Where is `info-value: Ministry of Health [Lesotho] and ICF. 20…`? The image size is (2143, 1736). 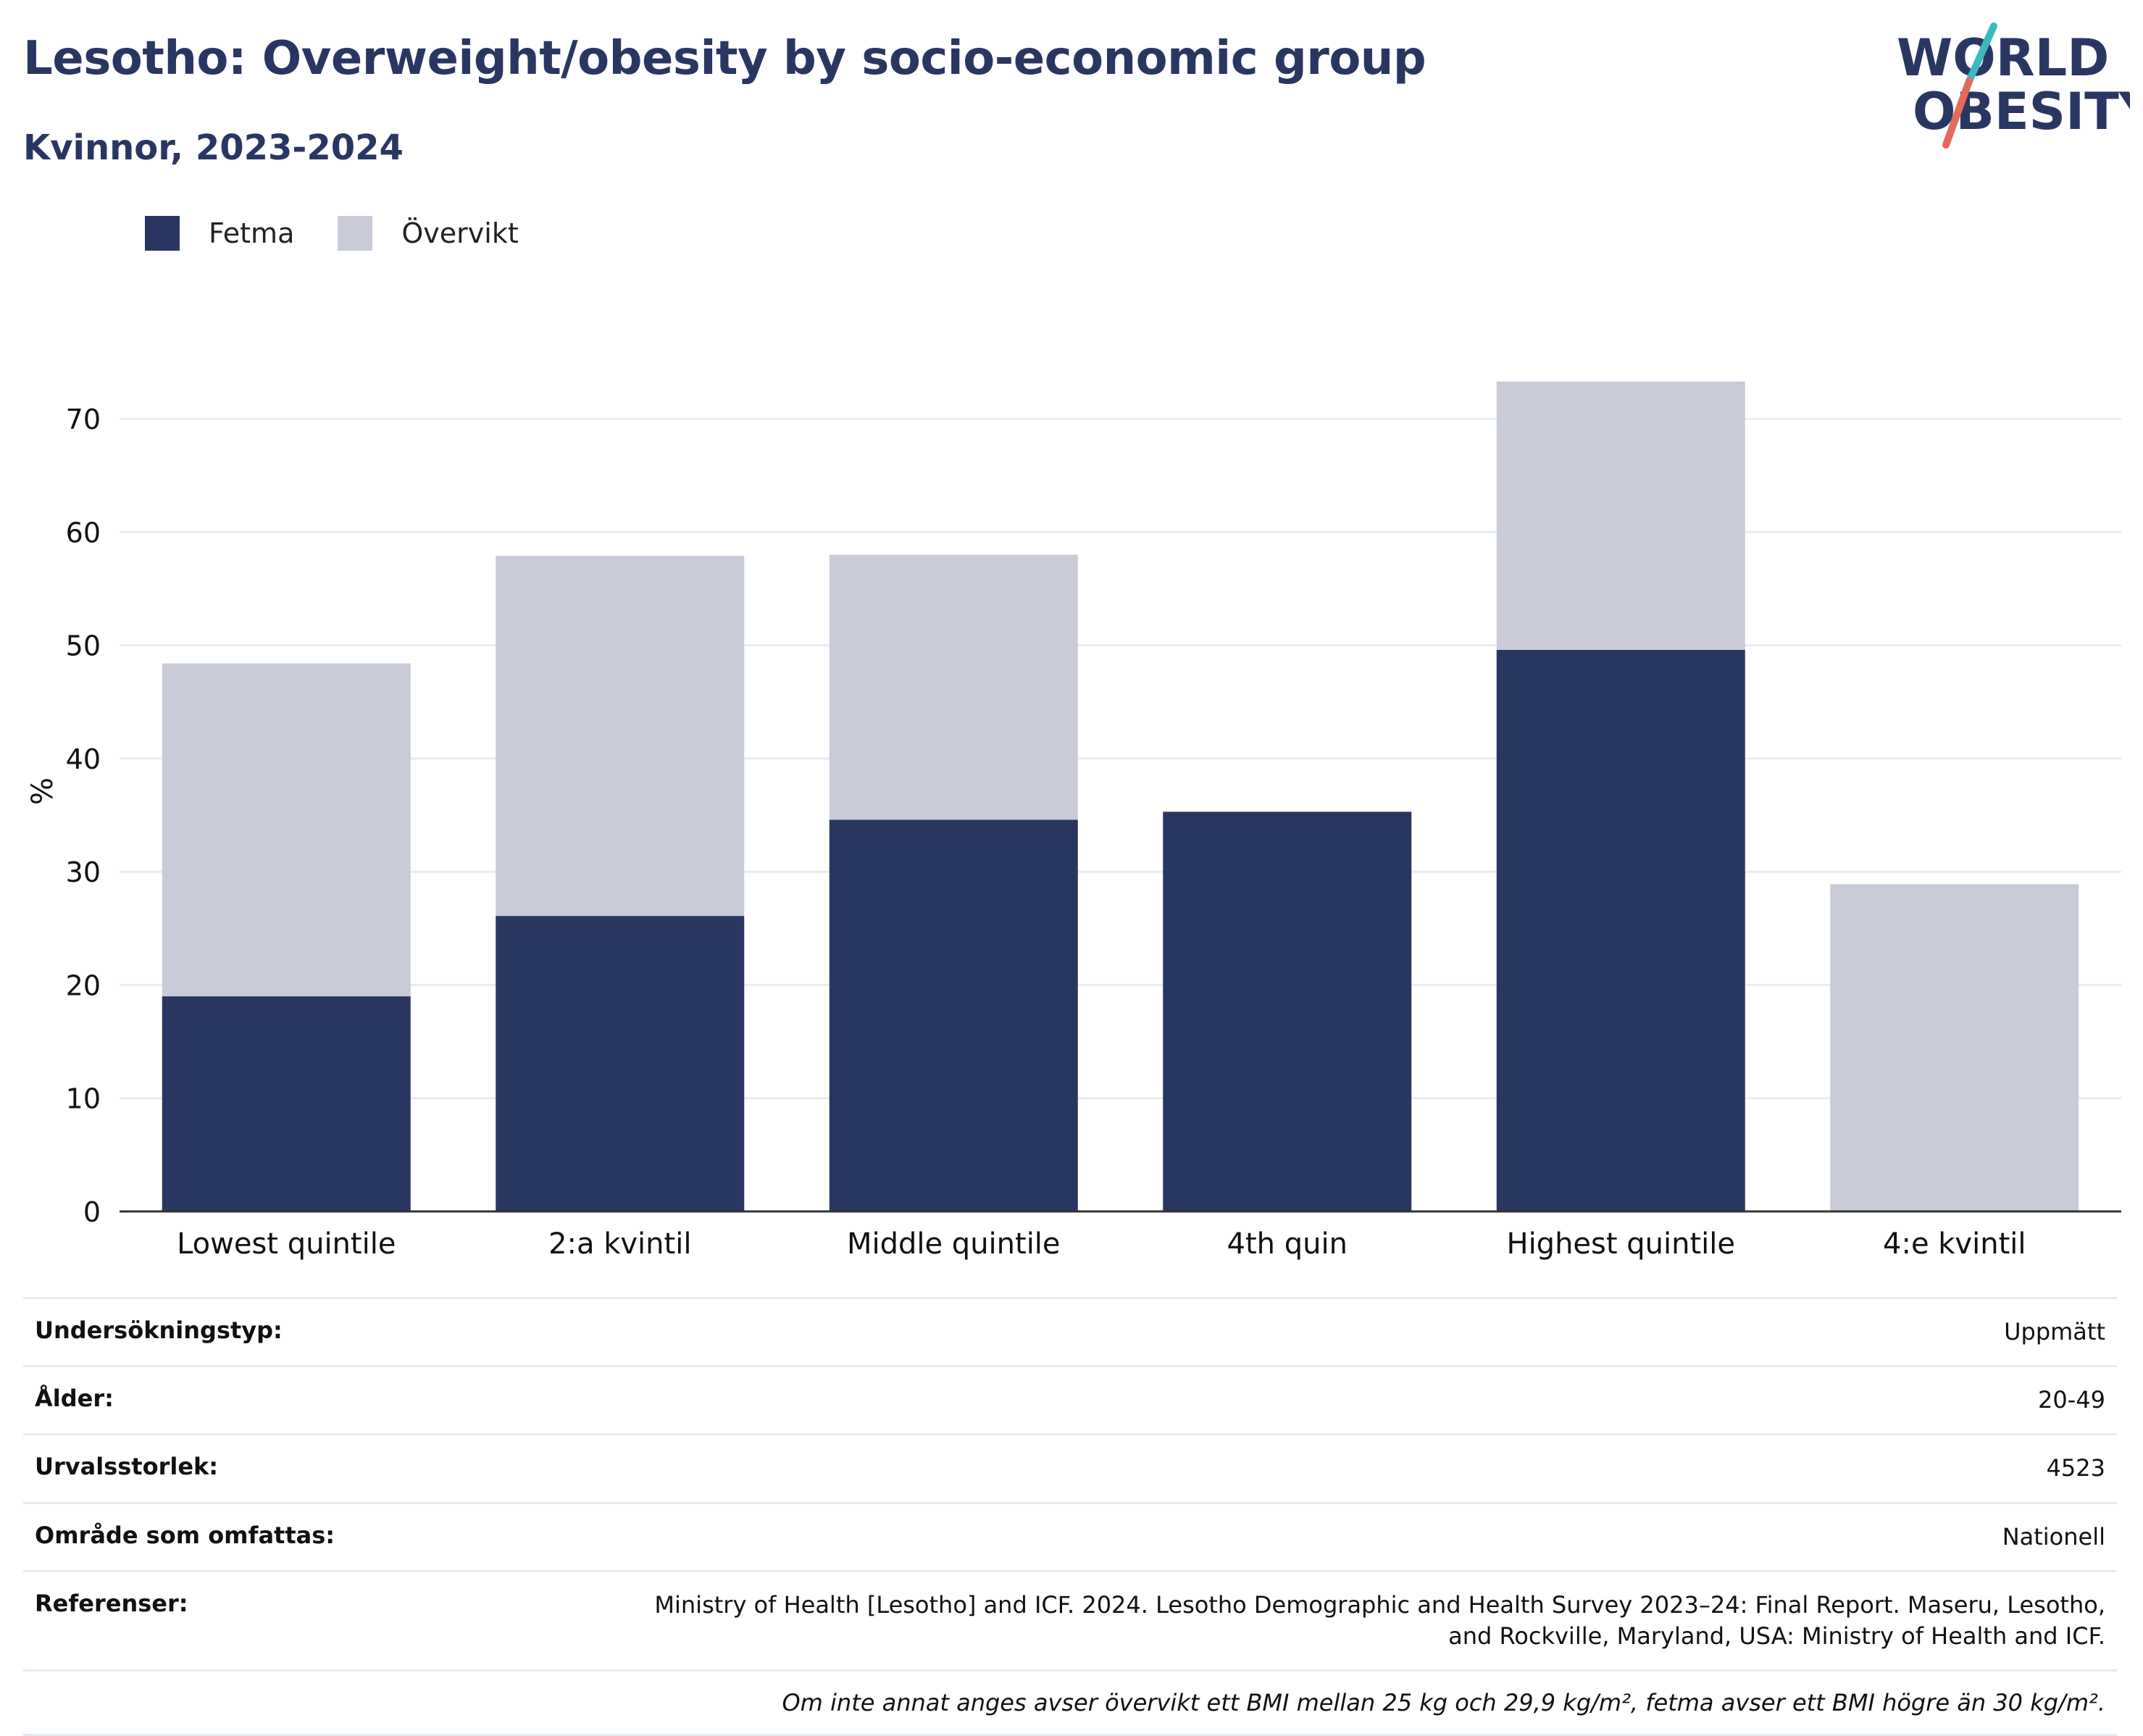
info-value: Ministry of Health [Lesotho] and ICF. 20… is located at coordinates (1380, 1620).